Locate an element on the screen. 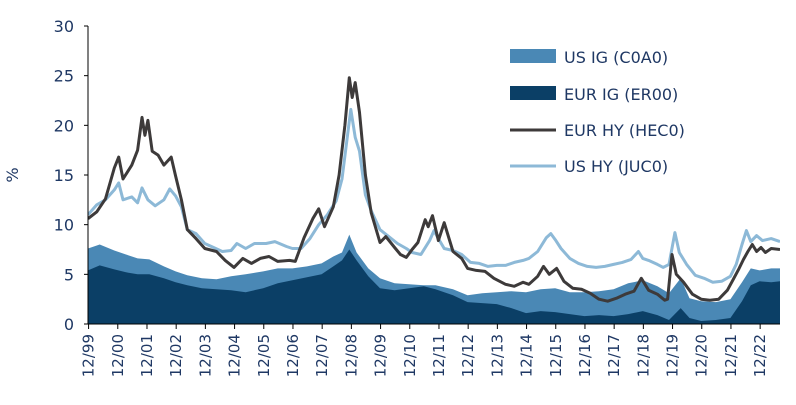 The image size is (796, 405). x-tick-label: 12/04 is located at coordinates (235, 355).